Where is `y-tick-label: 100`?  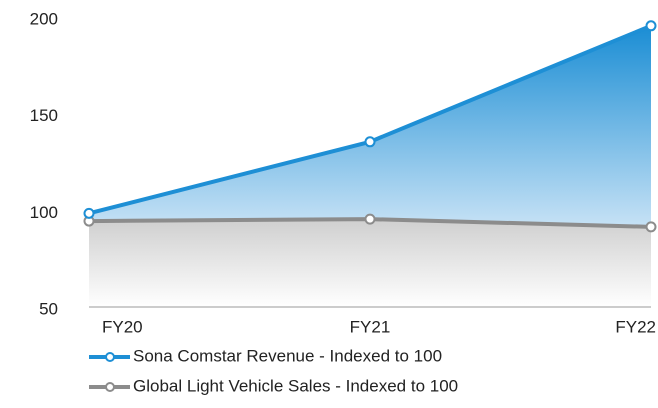
y-tick-label: 100 is located at coordinates (44, 212).